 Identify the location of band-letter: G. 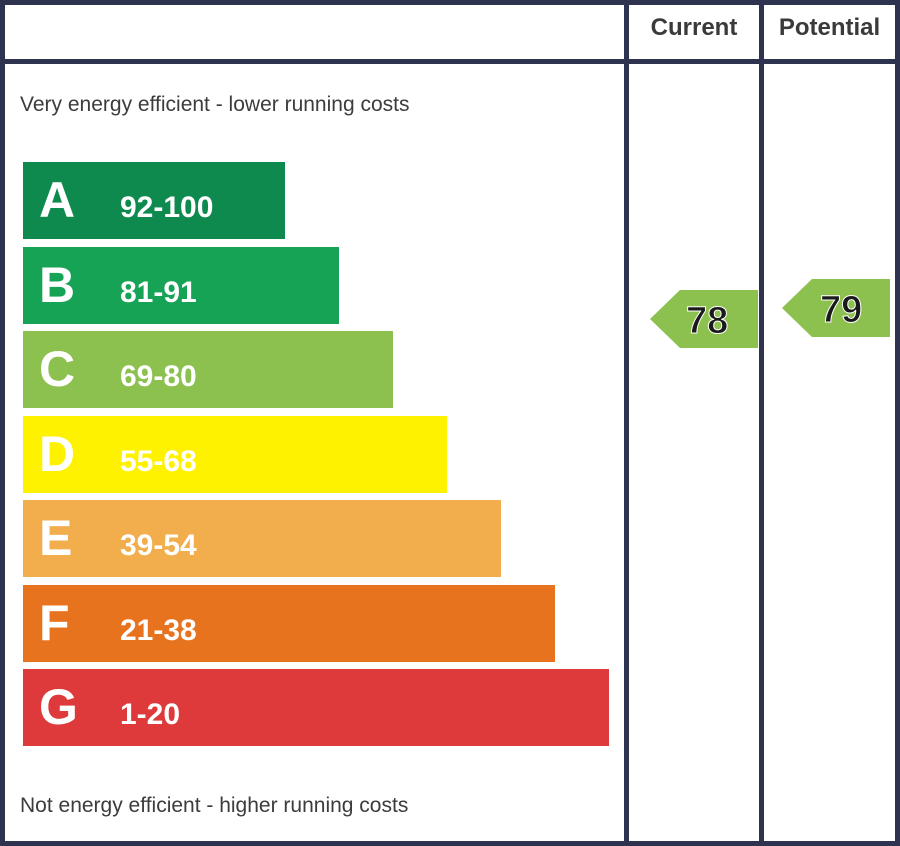
(58, 707).